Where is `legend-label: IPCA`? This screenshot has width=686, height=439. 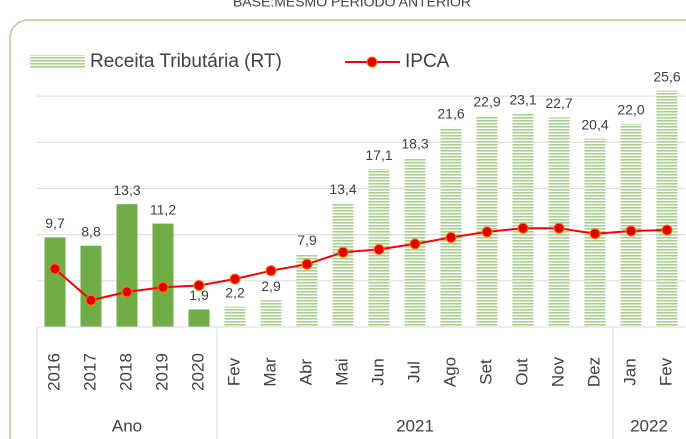 legend-label: IPCA is located at coordinates (427, 61).